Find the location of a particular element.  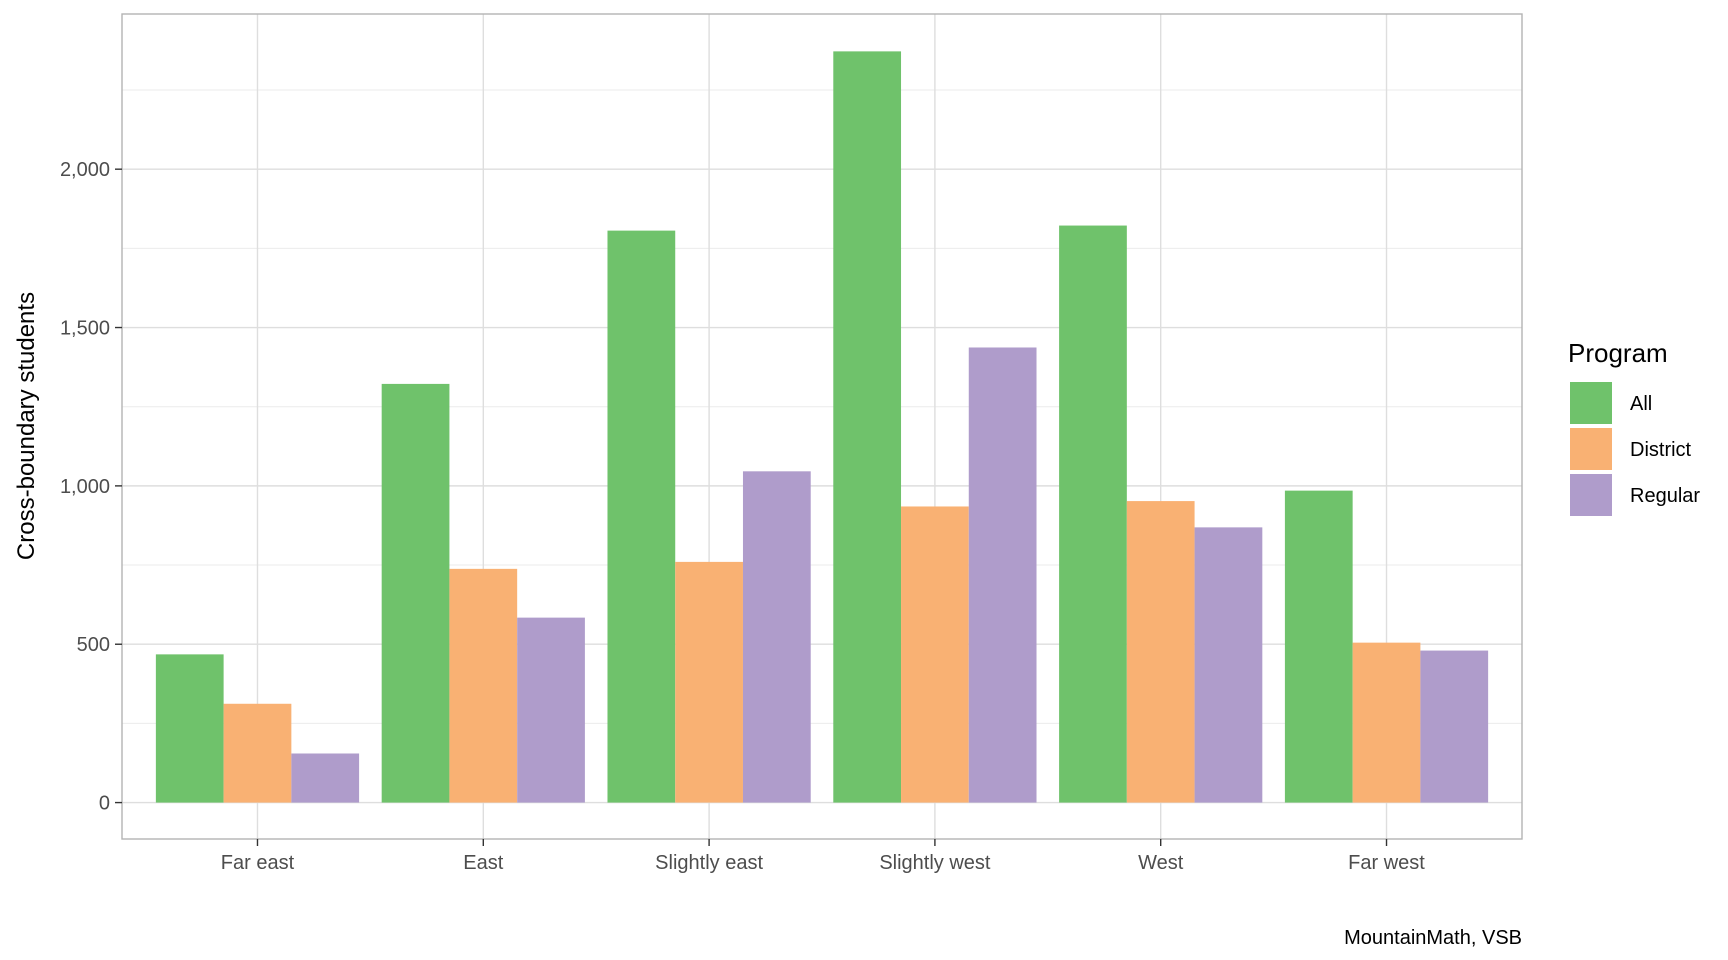

x-tick-label: Far east is located at coordinates (258, 863).